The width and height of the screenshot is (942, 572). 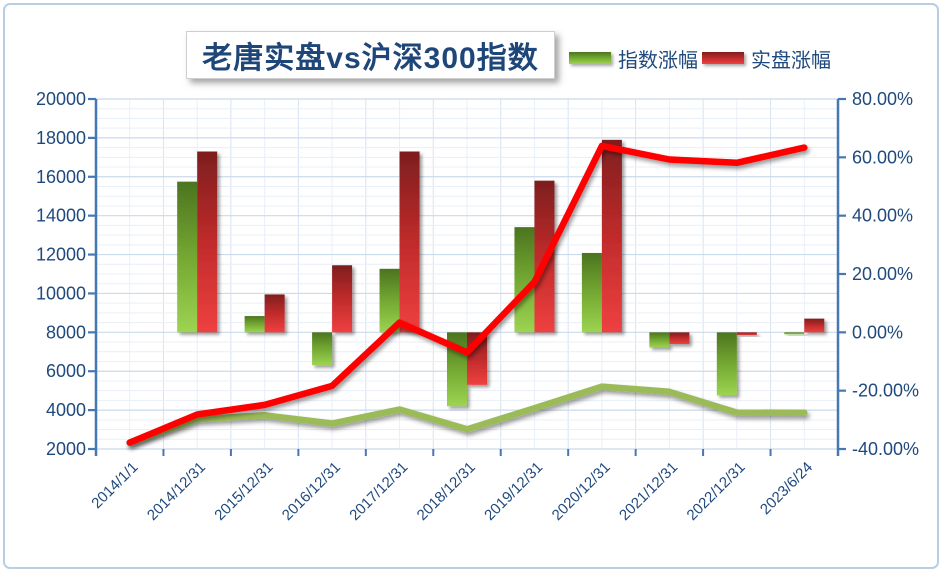 What do you see at coordinates (370, 58) in the screenshot?
I see `chart-title: 老唐实盘vs沪深300指数` at bounding box center [370, 58].